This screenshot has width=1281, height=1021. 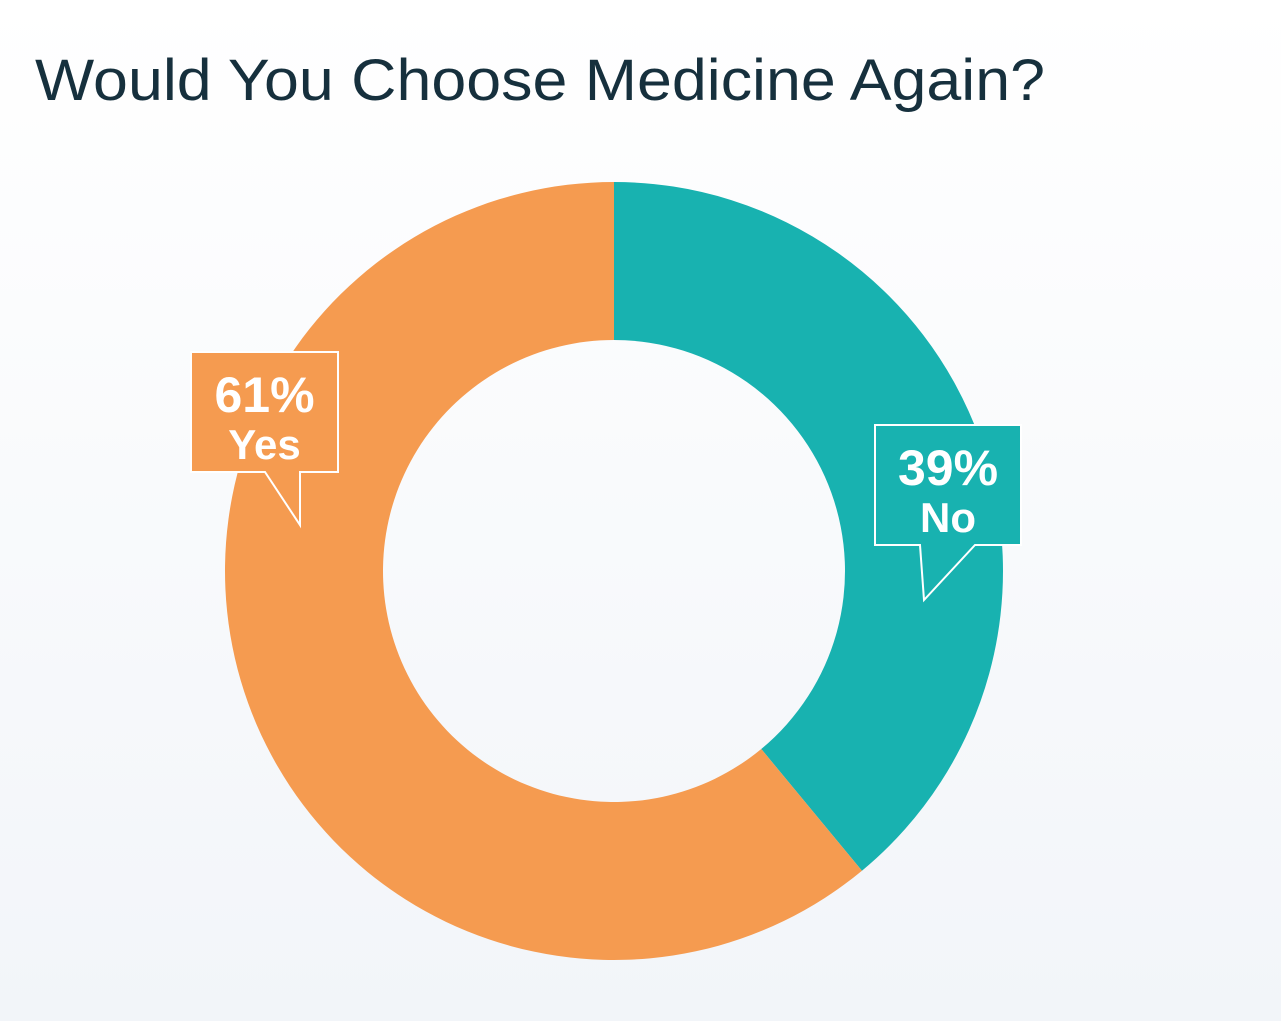 I want to click on value-label: 39%, so click(x=948, y=468).